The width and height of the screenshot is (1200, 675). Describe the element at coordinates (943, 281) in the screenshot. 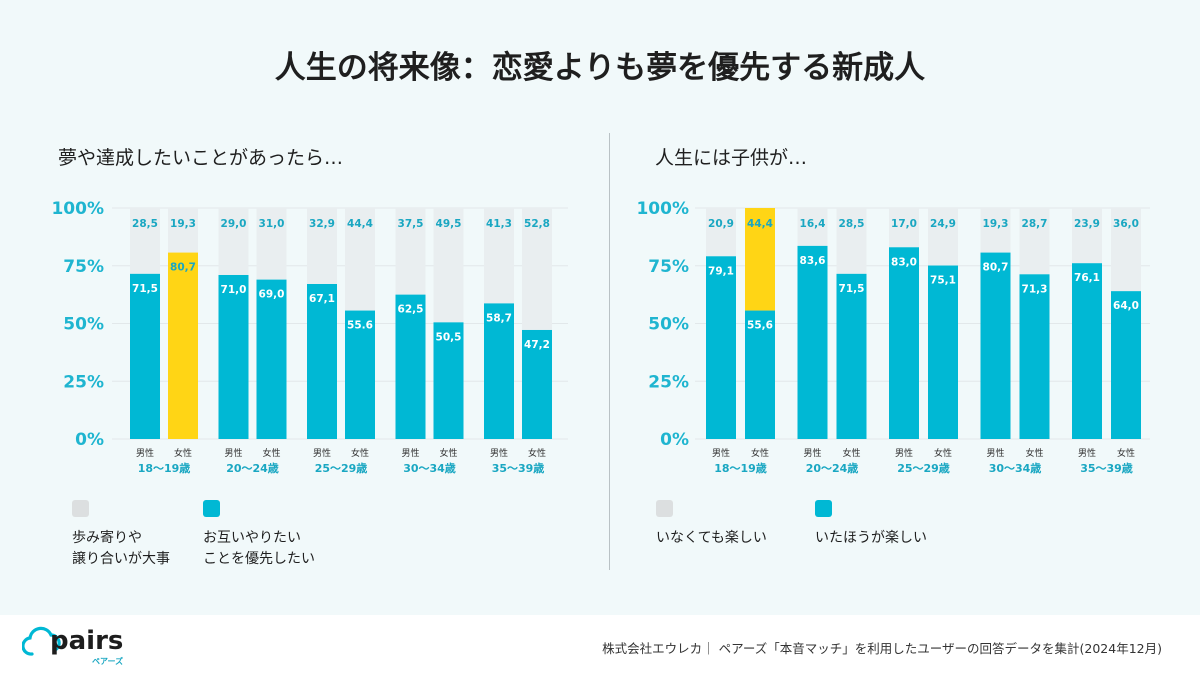

I see `bottom-value-label: 75,1` at that location.